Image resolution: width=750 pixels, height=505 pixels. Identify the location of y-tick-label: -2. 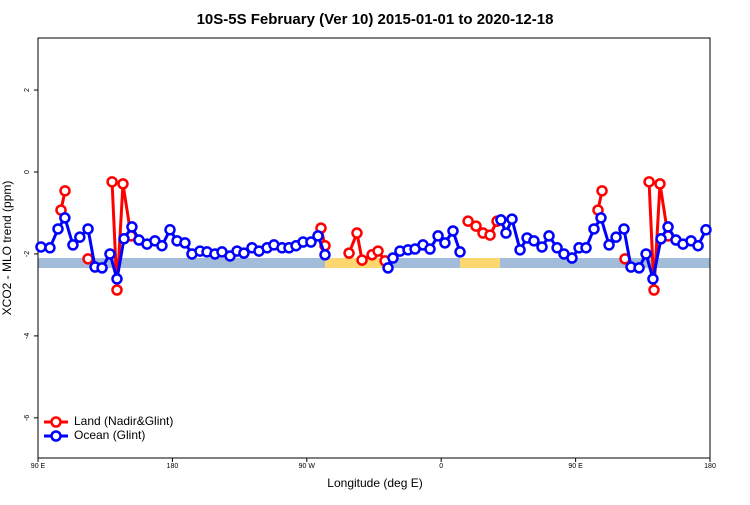
(27, 254).